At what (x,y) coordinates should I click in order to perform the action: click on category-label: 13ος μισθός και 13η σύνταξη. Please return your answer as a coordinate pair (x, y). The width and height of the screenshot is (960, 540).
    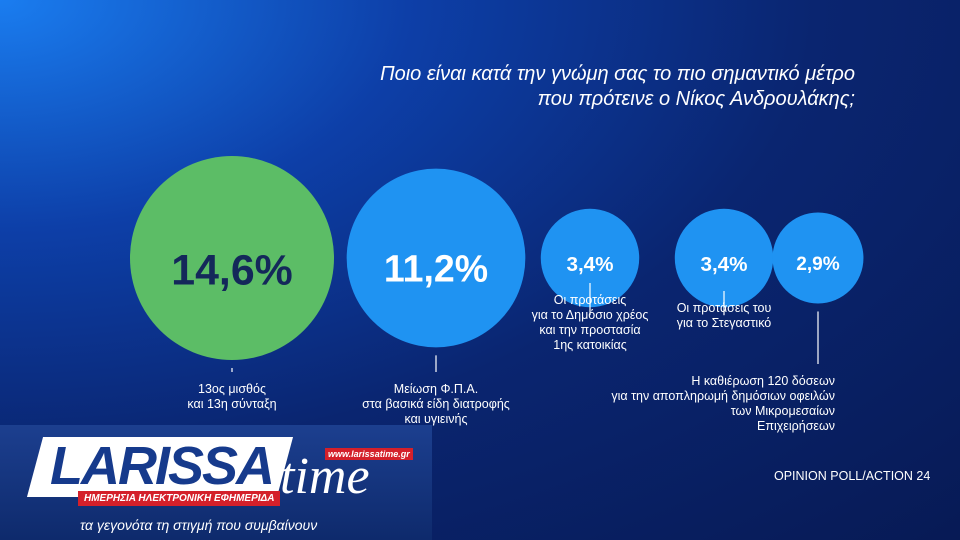
    Looking at the image, I should click on (232, 396).